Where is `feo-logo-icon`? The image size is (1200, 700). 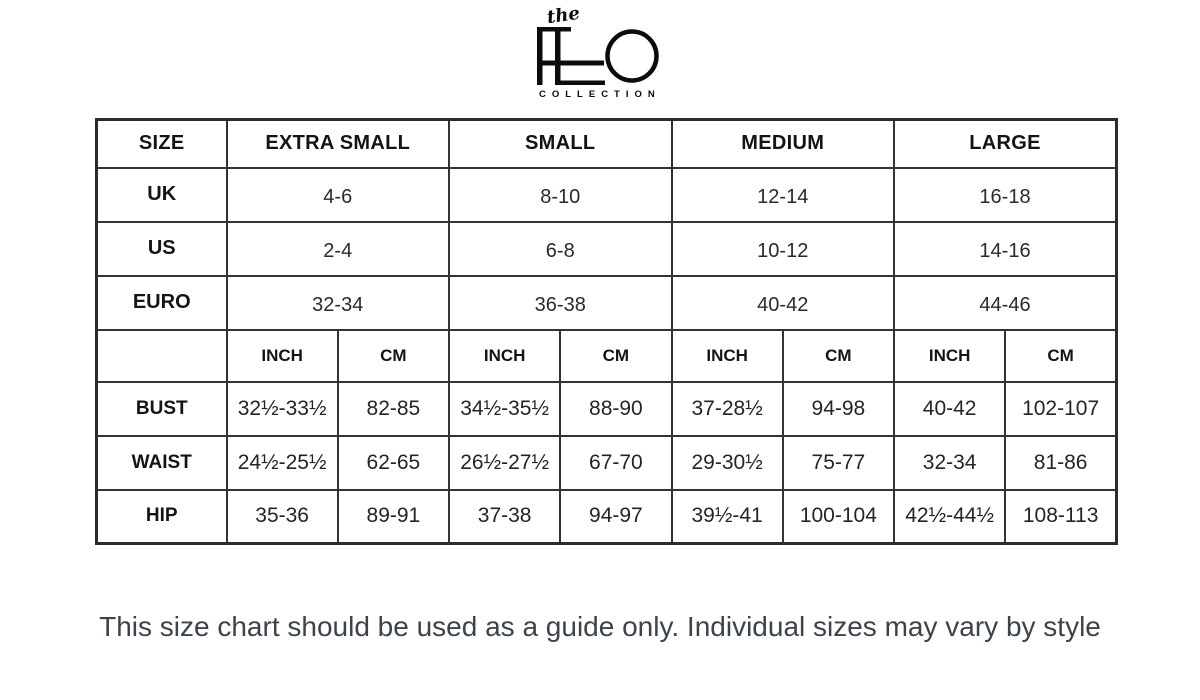
feo-logo-icon is located at coordinates (598, 56).